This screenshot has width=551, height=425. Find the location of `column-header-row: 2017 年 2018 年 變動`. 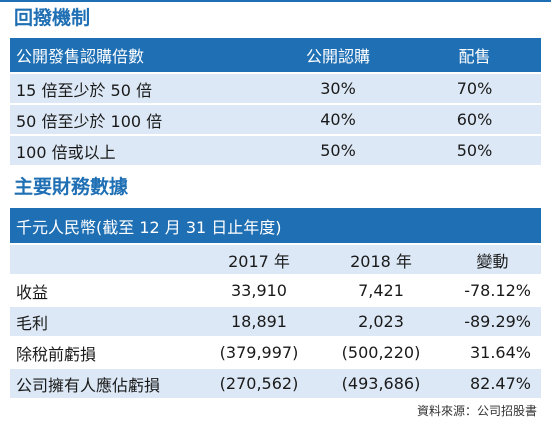

column-header-row: 2017 年 2018 年 變動 is located at coordinates (275, 258).